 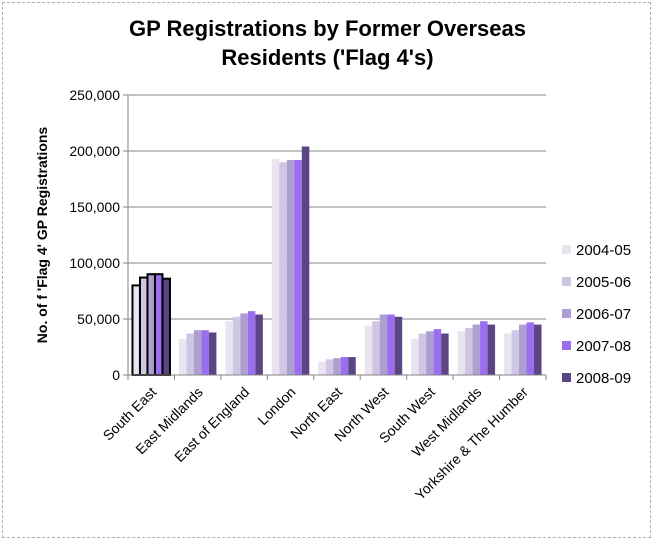 I want to click on y-tick-label: 100,000, so click(x=94, y=263).